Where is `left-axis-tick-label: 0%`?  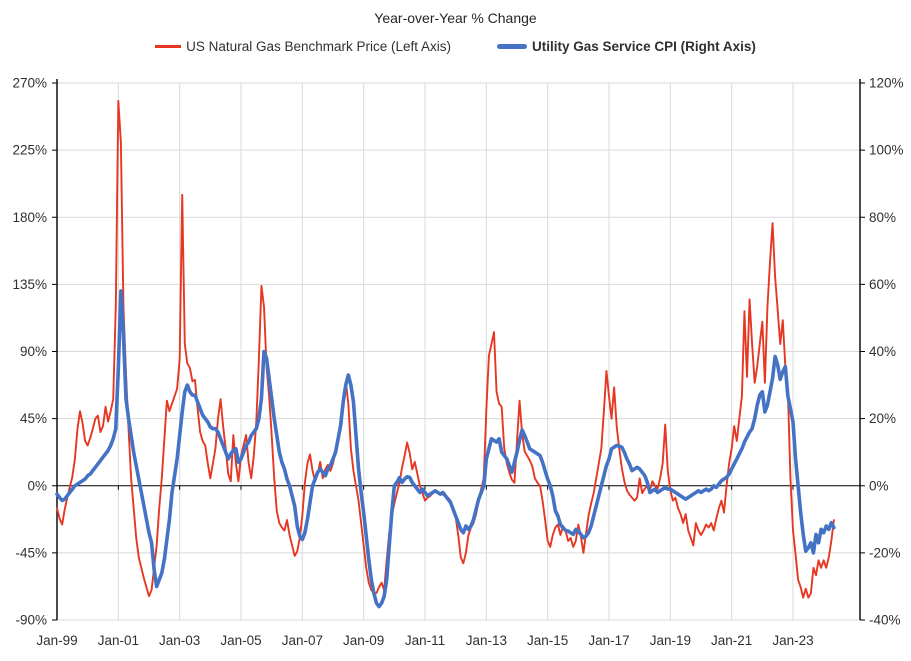 left-axis-tick-label: 0% is located at coordinates (37, 485).